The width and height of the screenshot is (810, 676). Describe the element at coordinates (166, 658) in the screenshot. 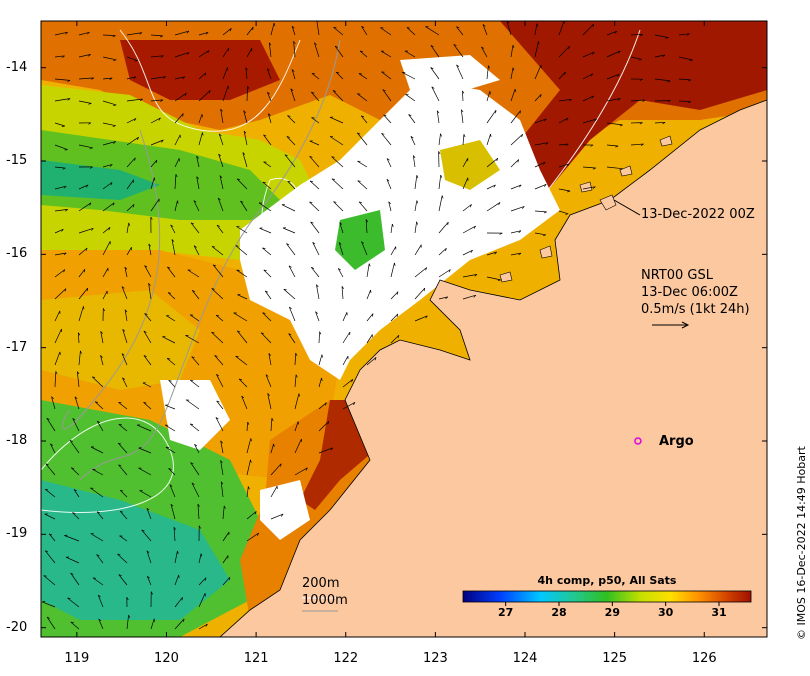

I see `x-tick-label: 120` at that location.